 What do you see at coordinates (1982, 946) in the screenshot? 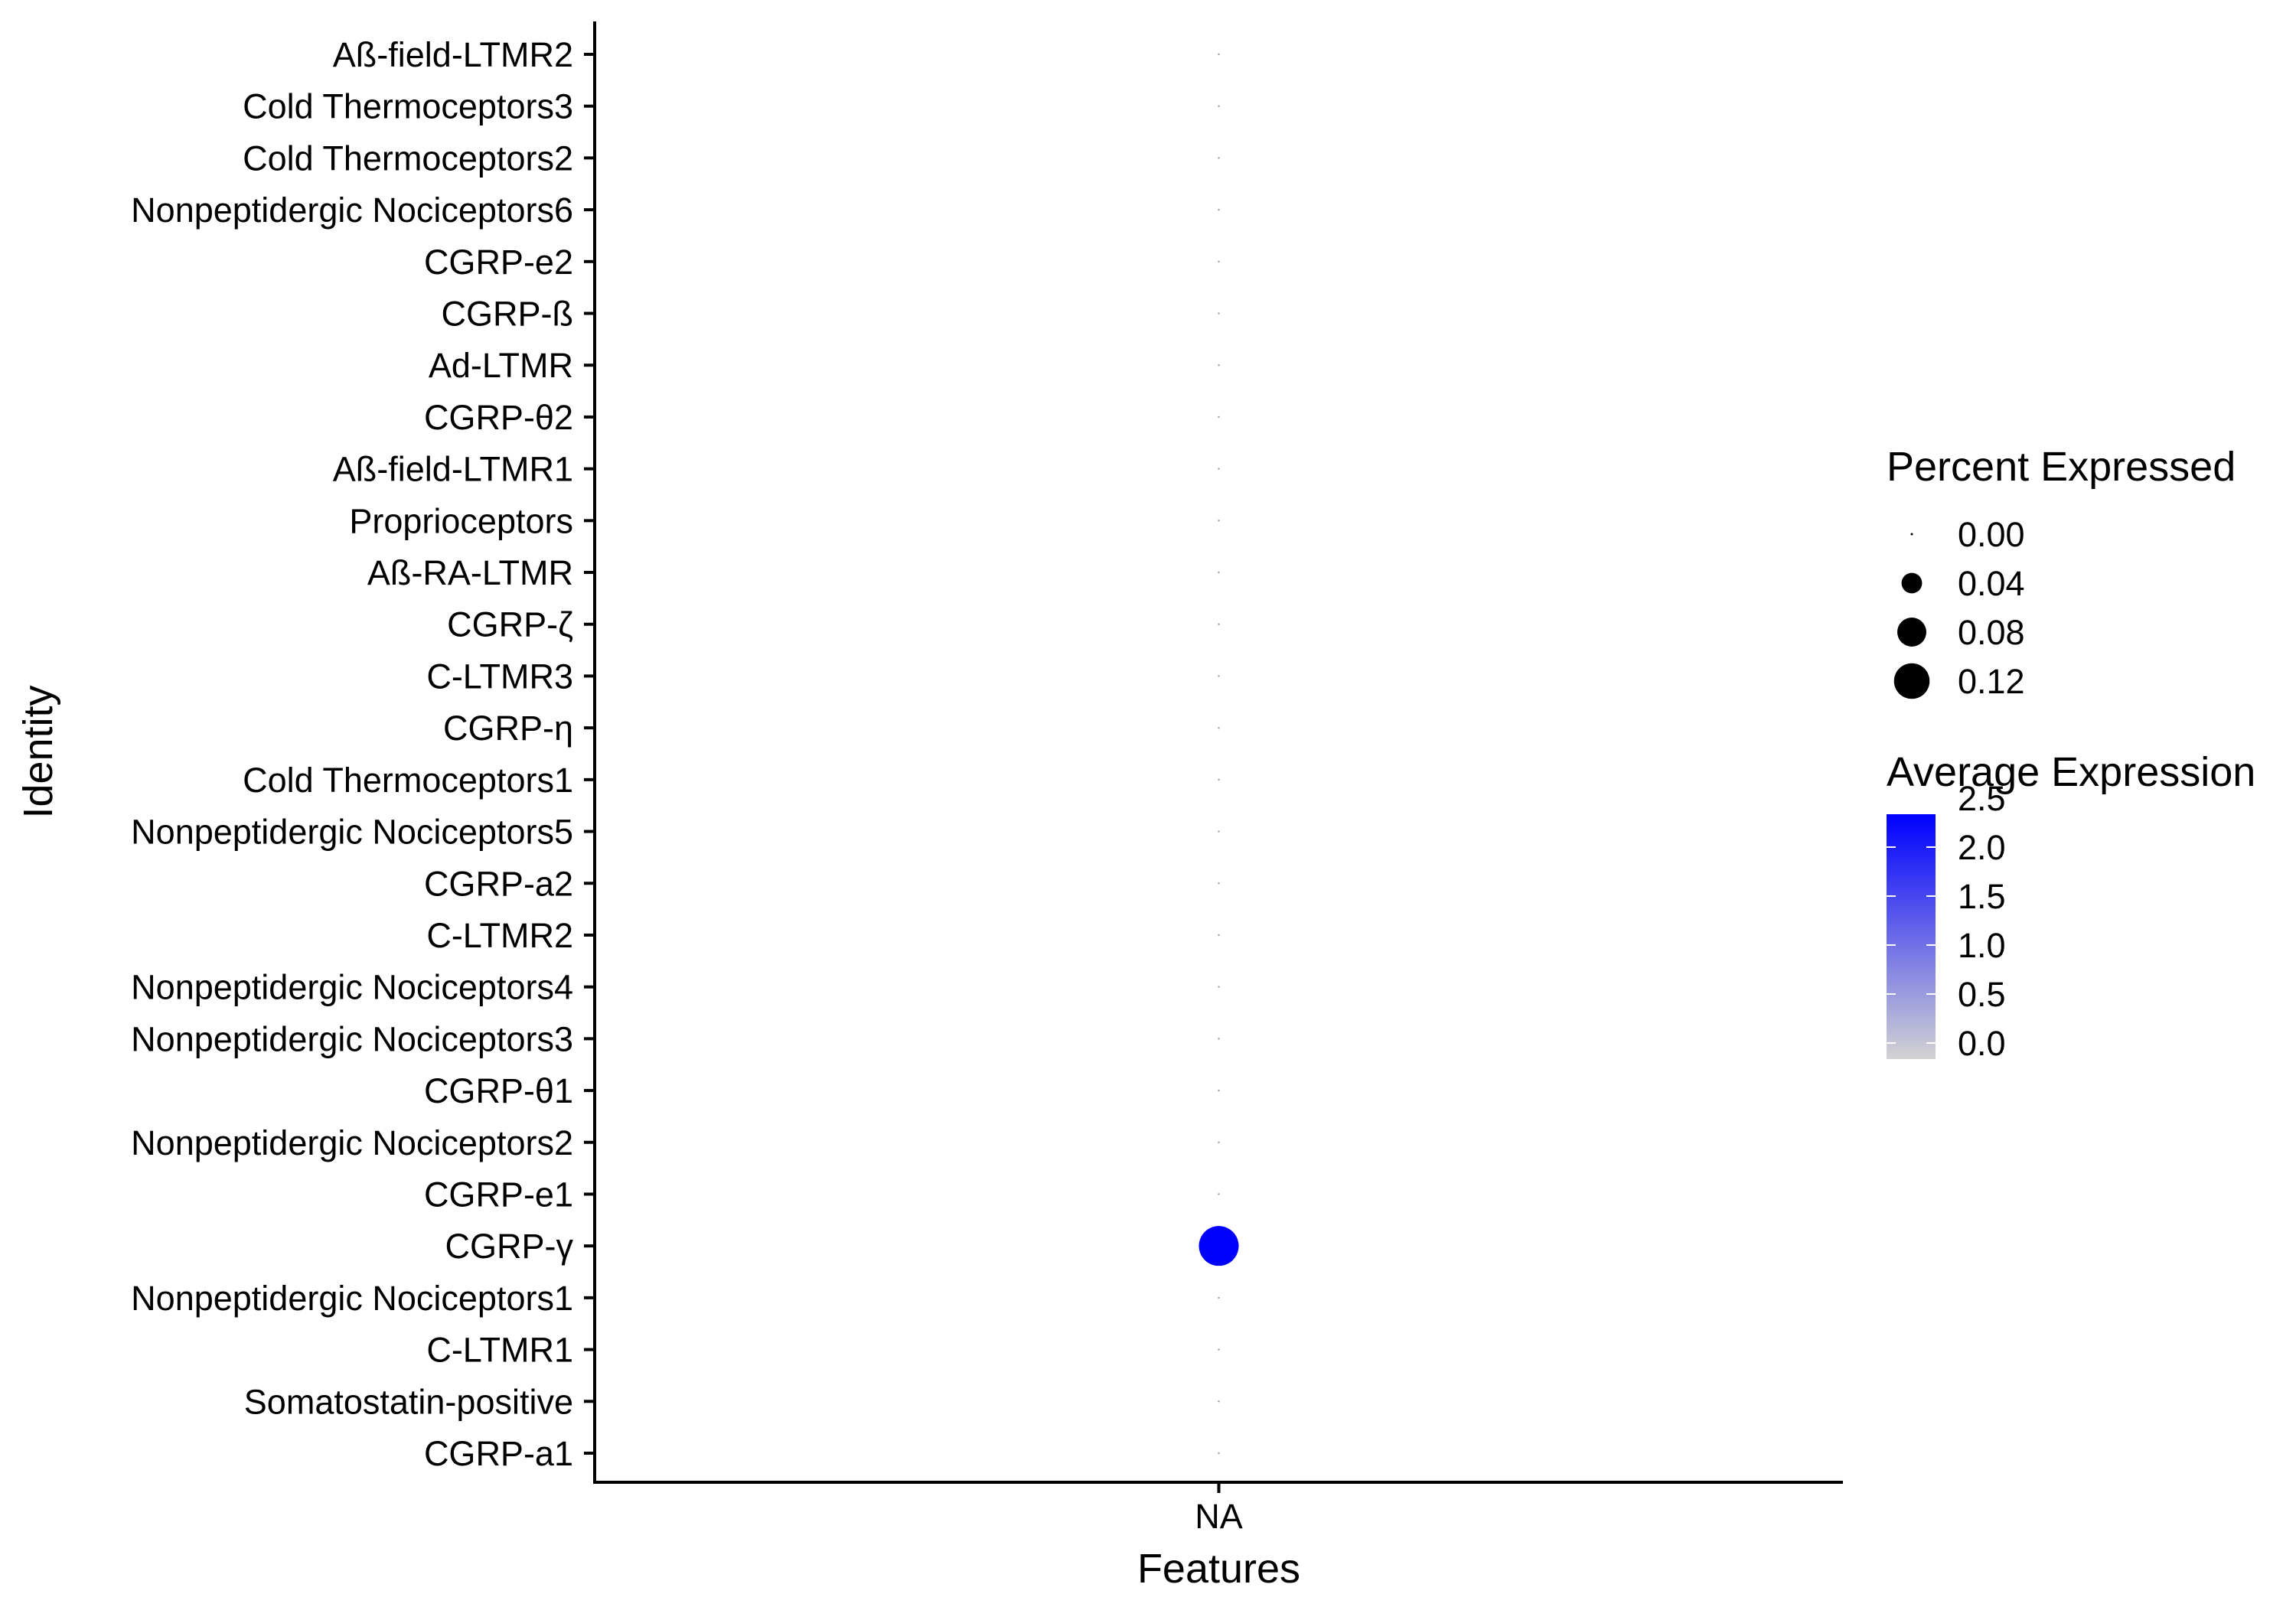
I see `color-legend-label: 1.0` at bounding box center [1982, 946].